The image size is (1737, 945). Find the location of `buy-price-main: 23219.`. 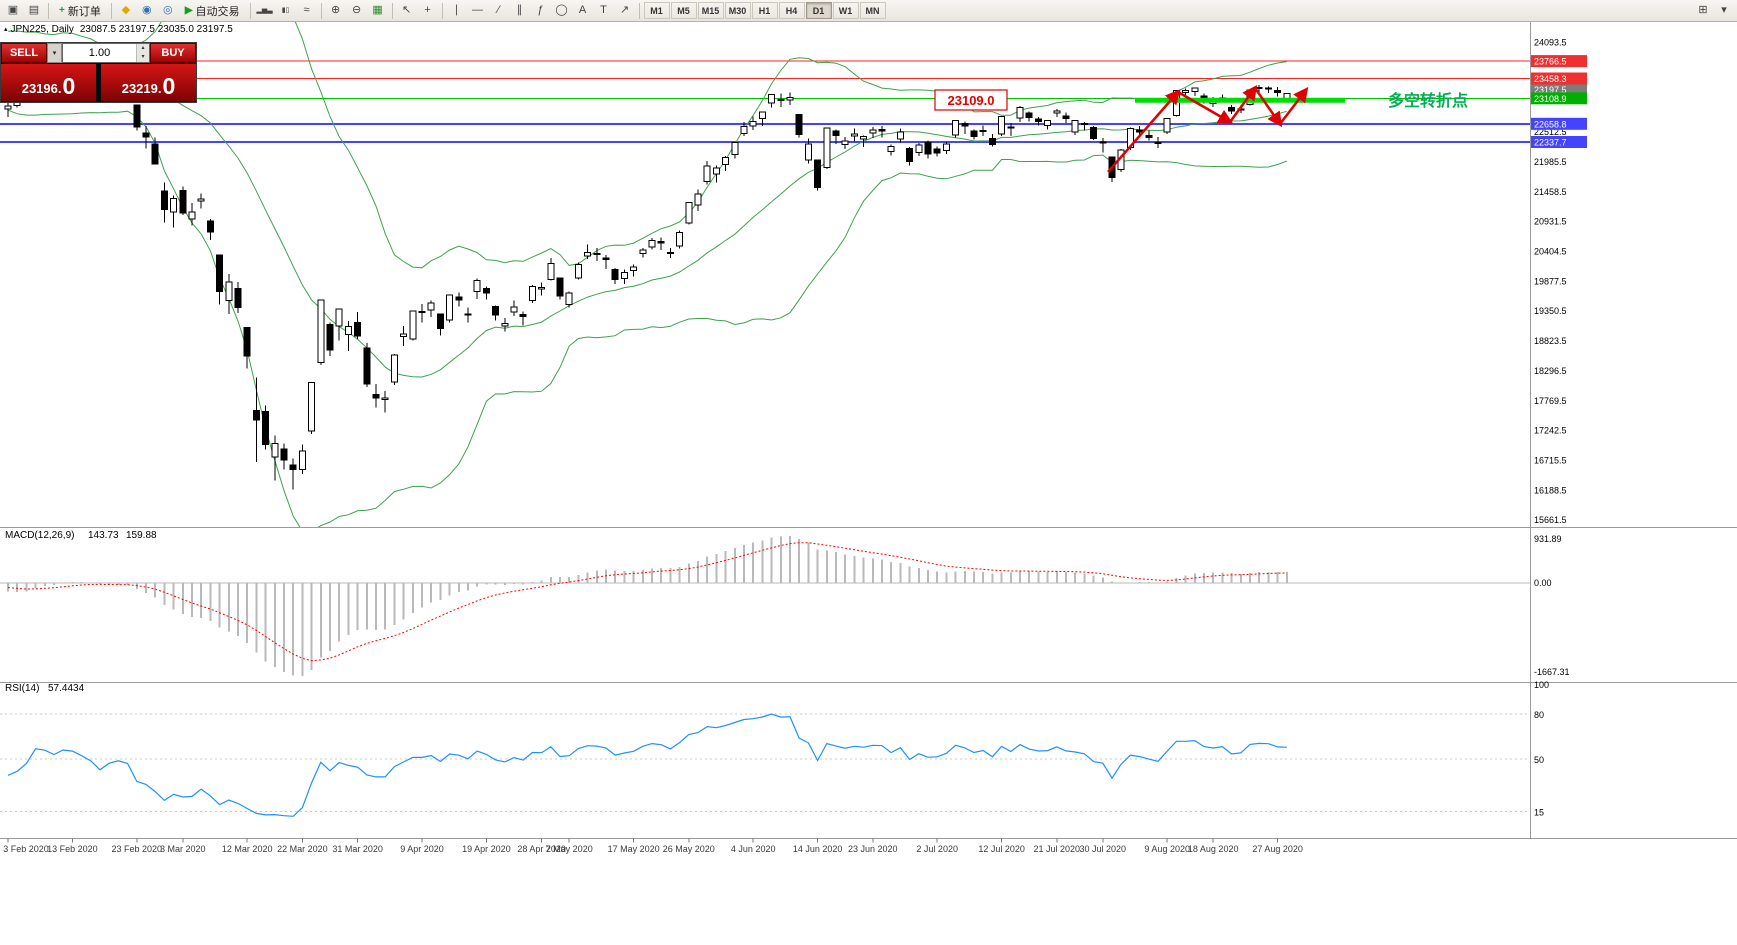

buy-price-main: 23219. is located at coordinates (141, 88).